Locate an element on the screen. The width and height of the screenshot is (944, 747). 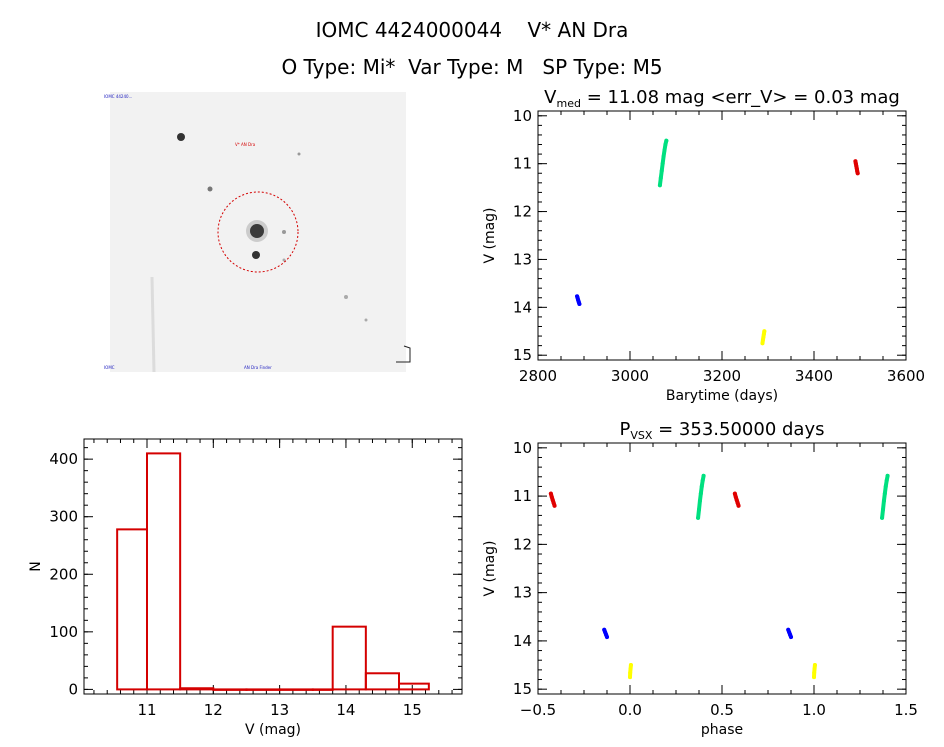
x-axis-label: V (mag) is located at coordinates (273, 730).